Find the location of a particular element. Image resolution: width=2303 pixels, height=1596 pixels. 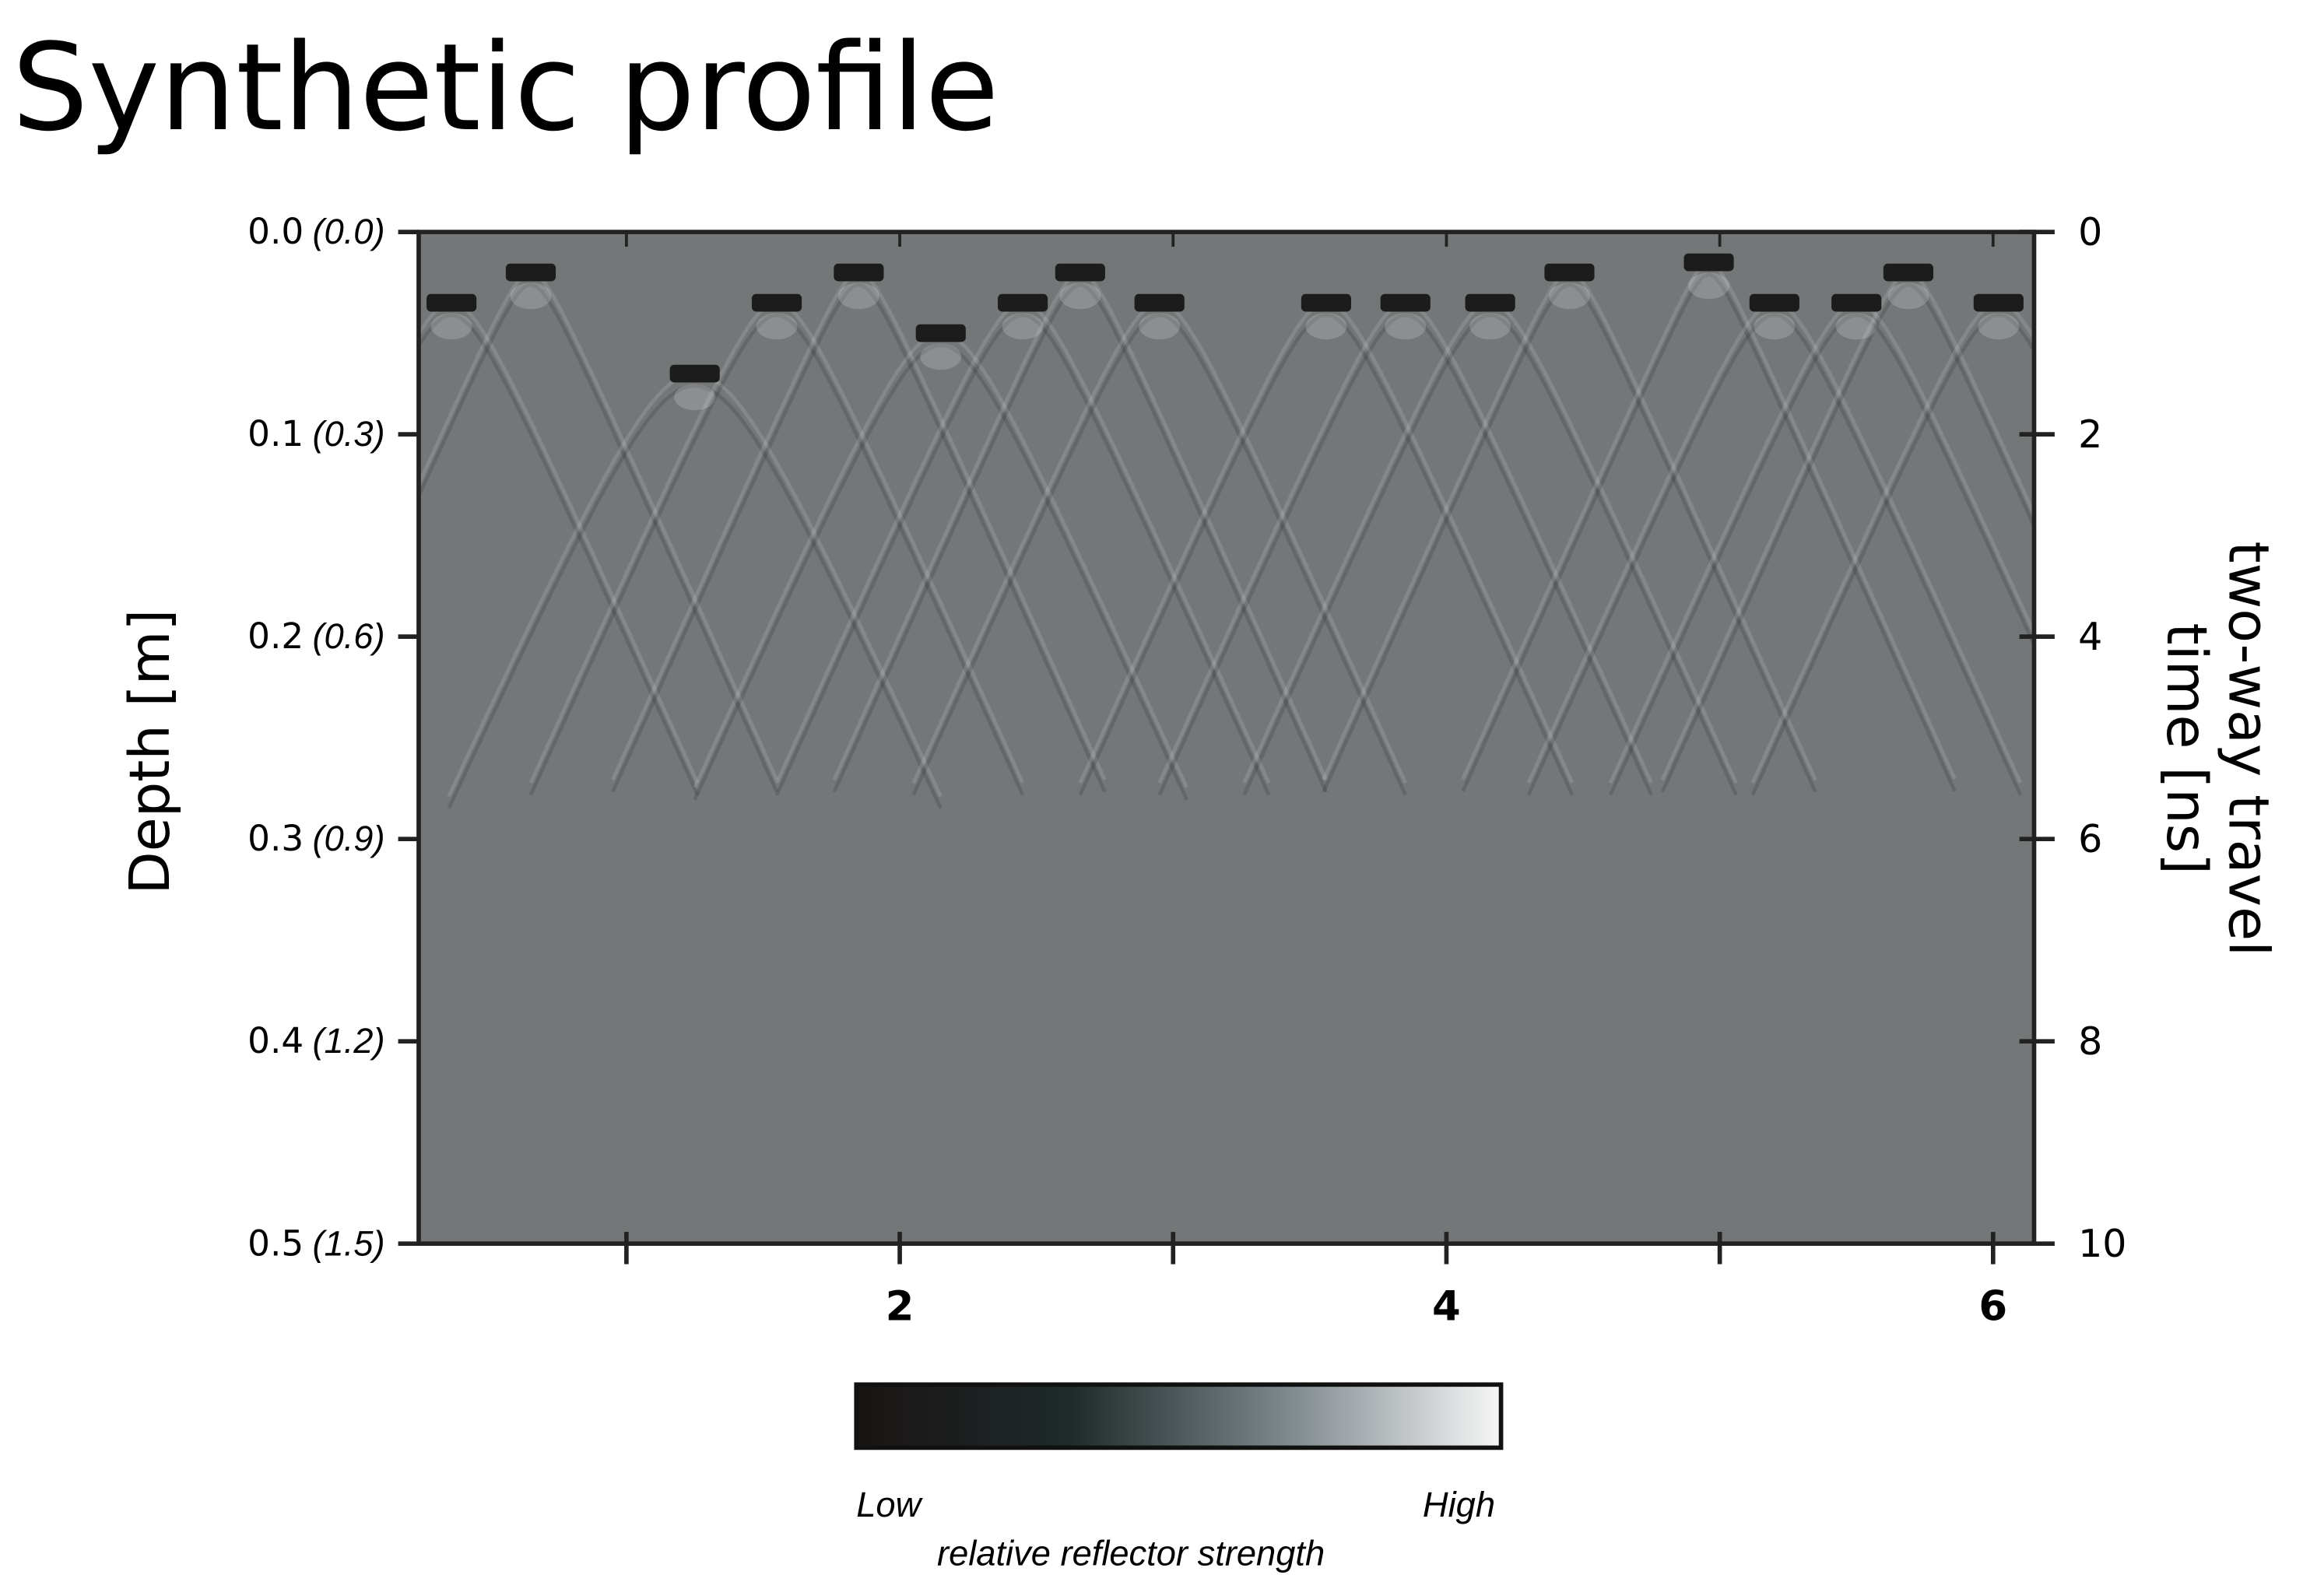

y-tick-label: 0.5 (1.5) is located at coordinates (316, 1243).